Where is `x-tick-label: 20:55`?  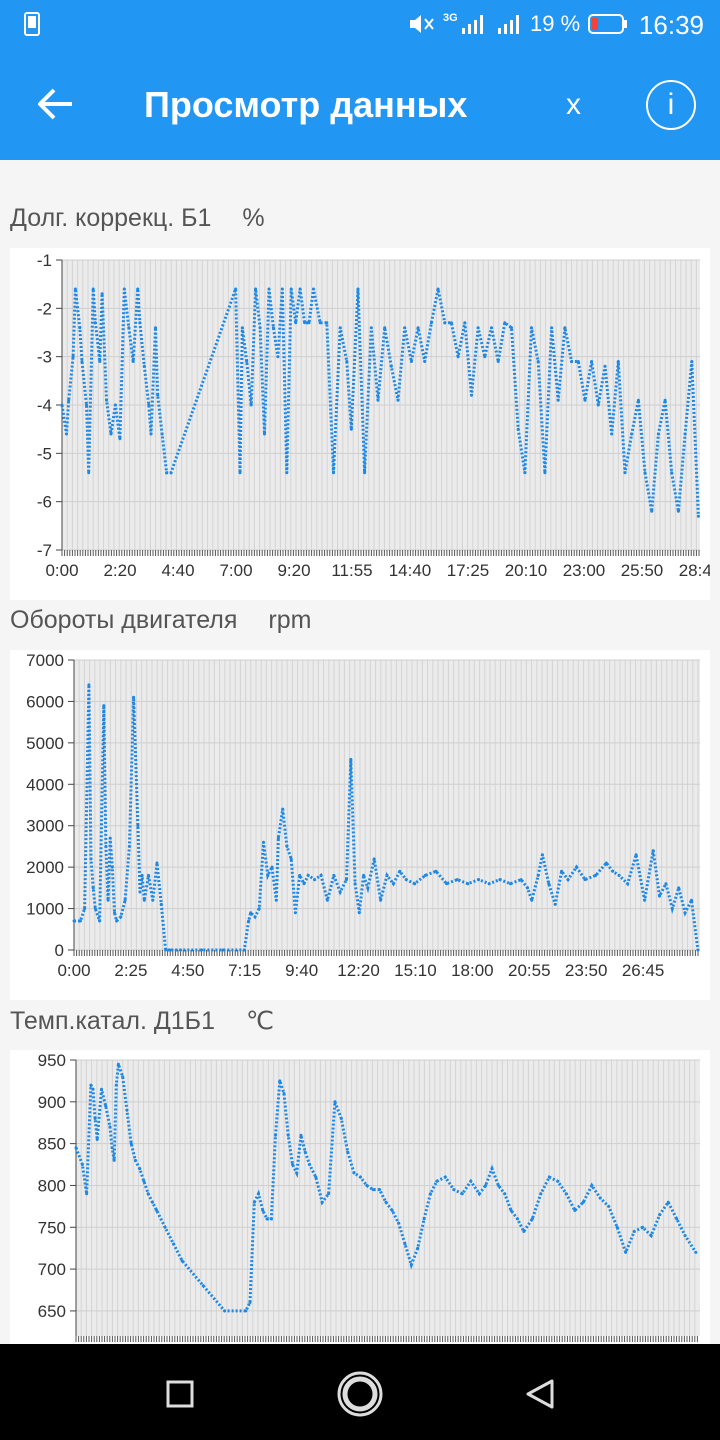 x-tick-label: 20:55 is located at coordinates (529, 970).